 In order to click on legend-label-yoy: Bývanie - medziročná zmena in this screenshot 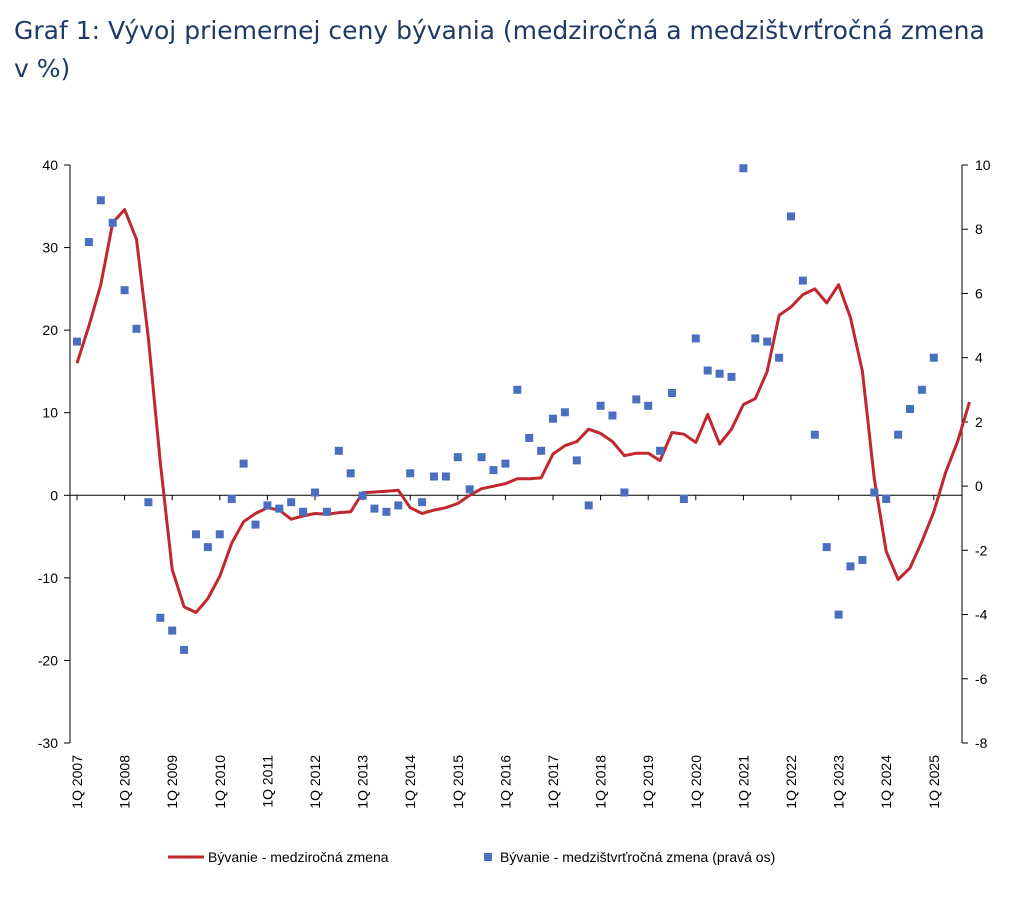, I will do `click(298, 857)`.